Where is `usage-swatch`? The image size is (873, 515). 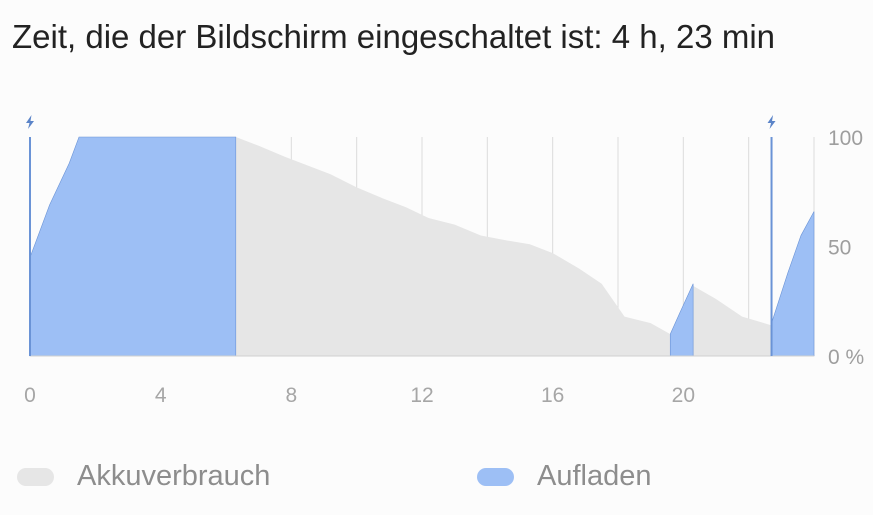
usage-swatch is located at coordinates (35, 476).